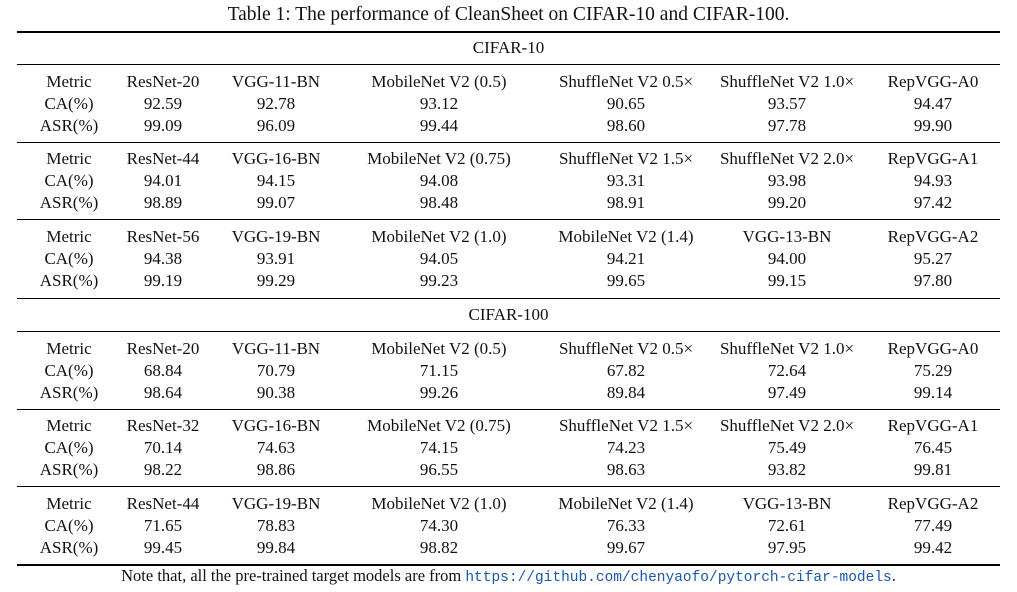 This screenshot has width=1017, height=592. Describe the element at coordinates (508, 448) in the screenshot. I see `table-data-row: CA(%) 70.14 74.63 74.15 74.23 75.49 76.45` at that location.